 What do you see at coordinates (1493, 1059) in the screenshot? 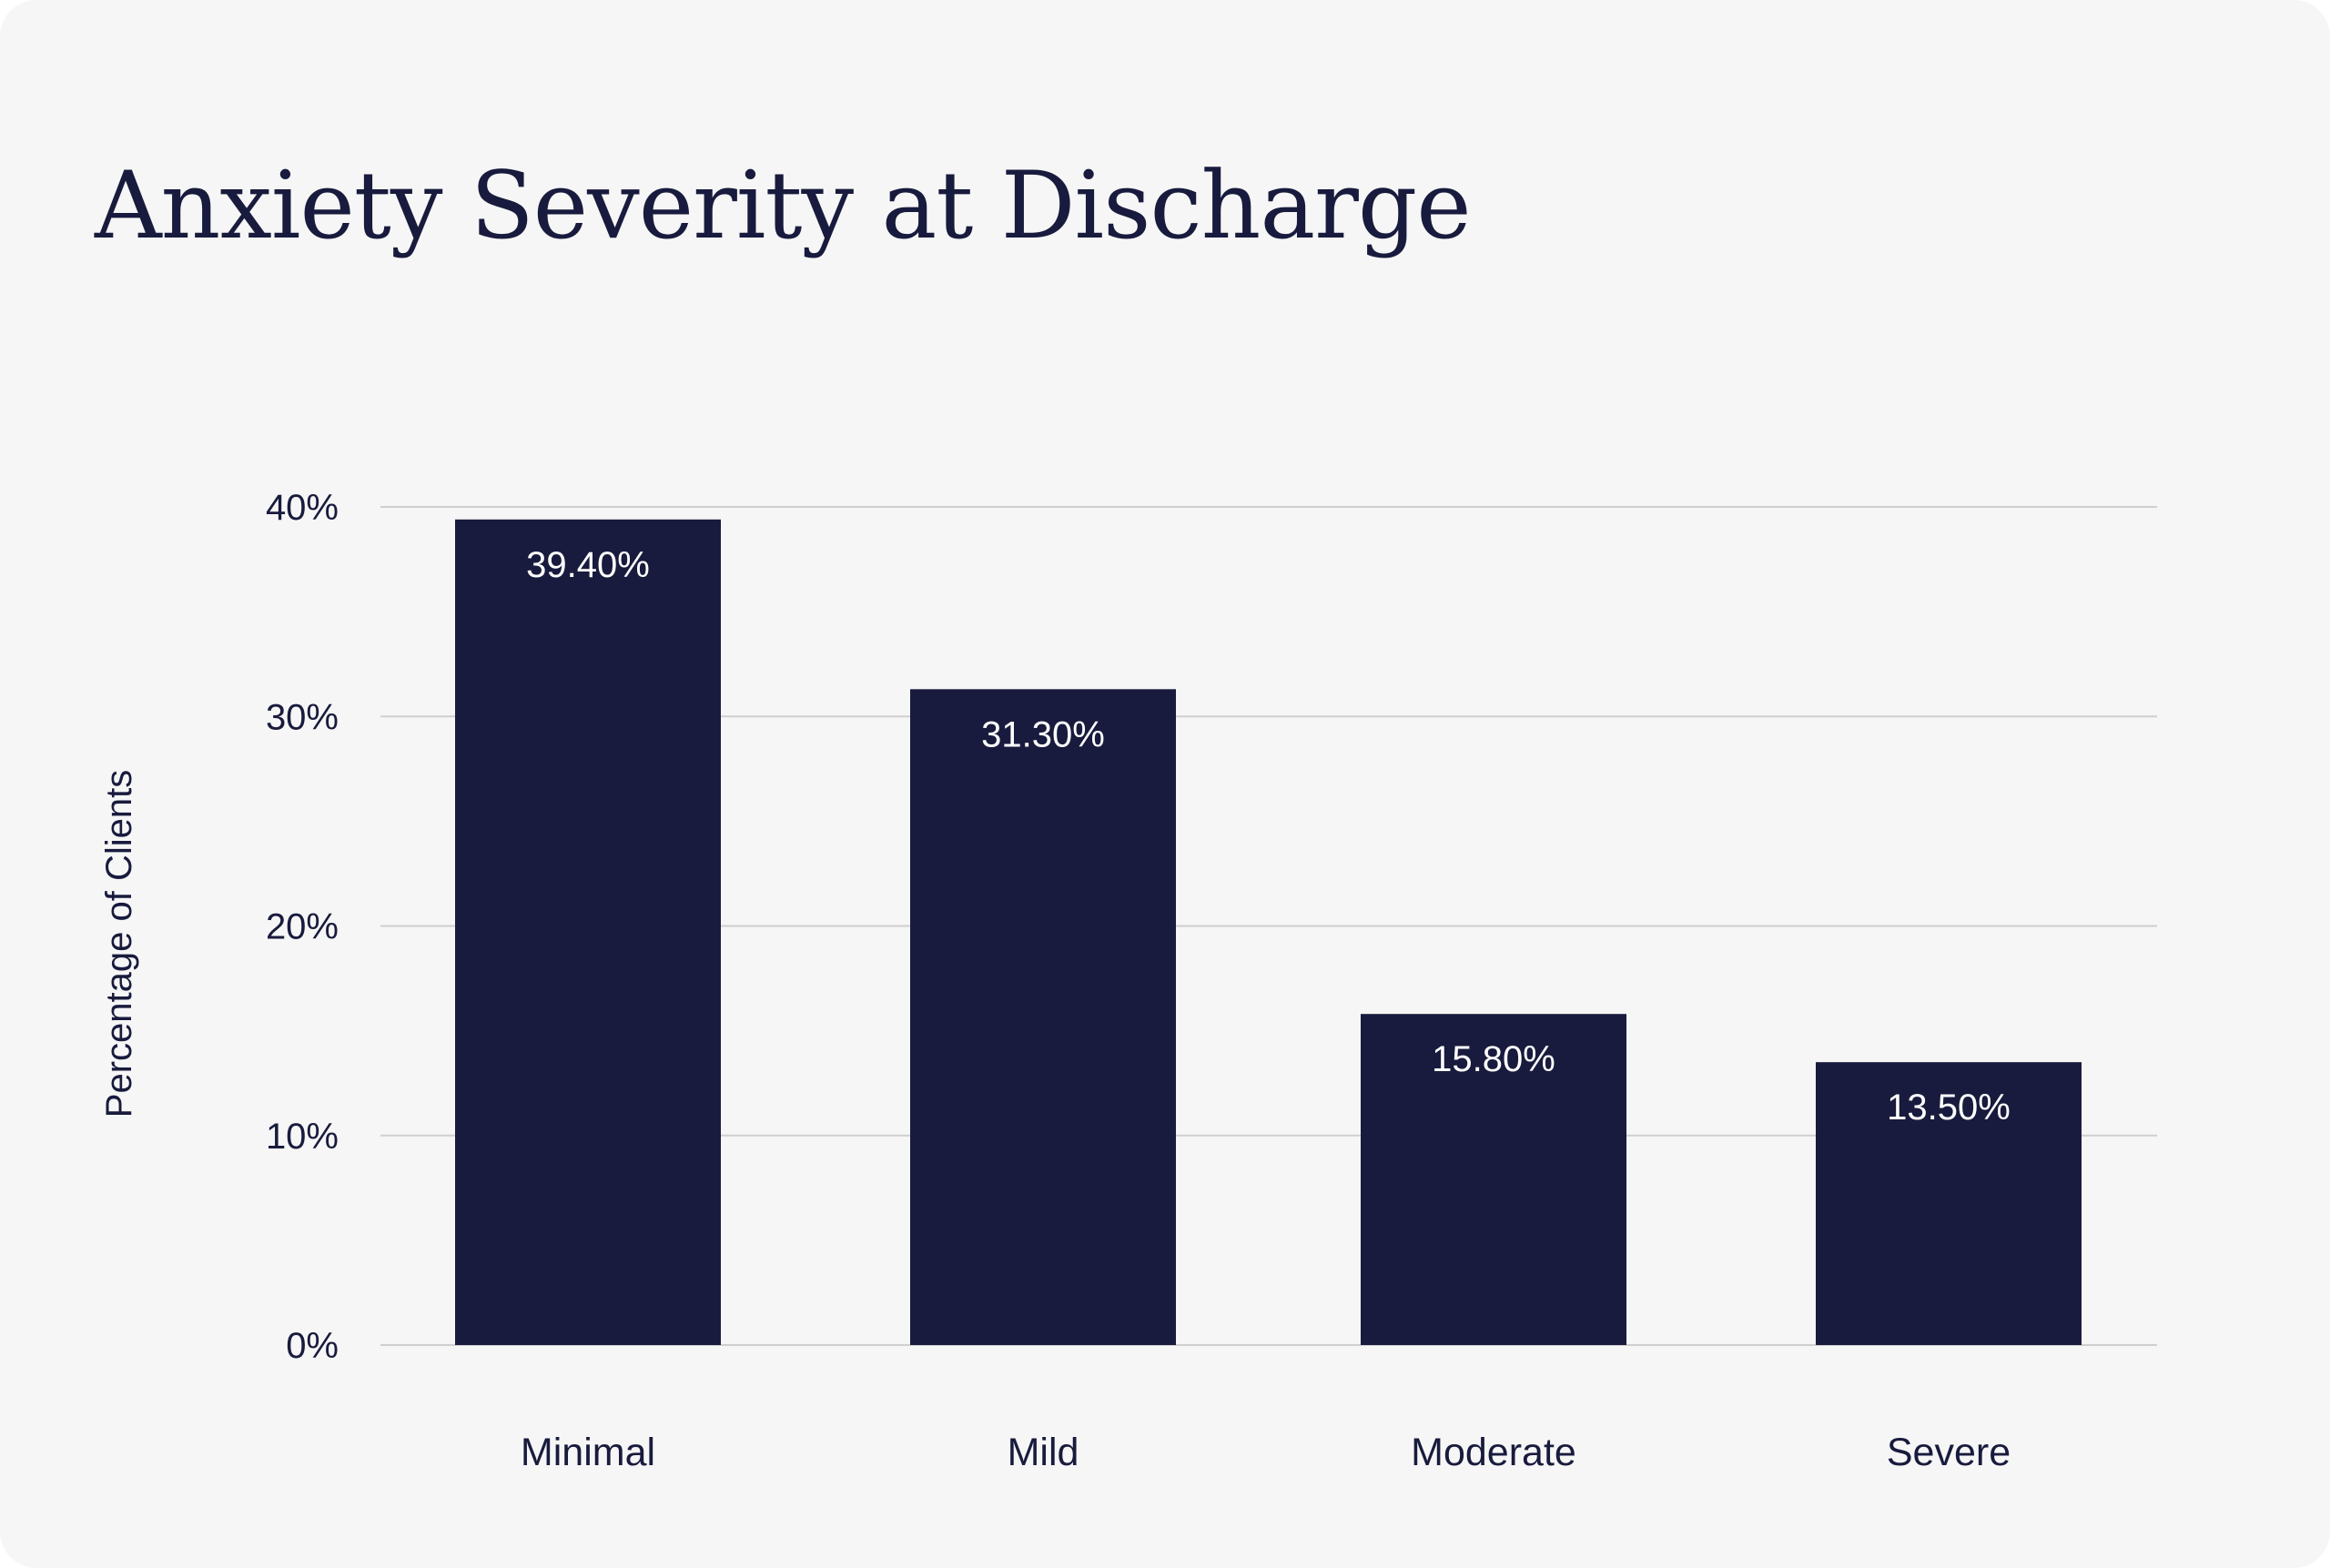
I see `bar-value-label: 15.80%` at bounding box center [1493, 1059].